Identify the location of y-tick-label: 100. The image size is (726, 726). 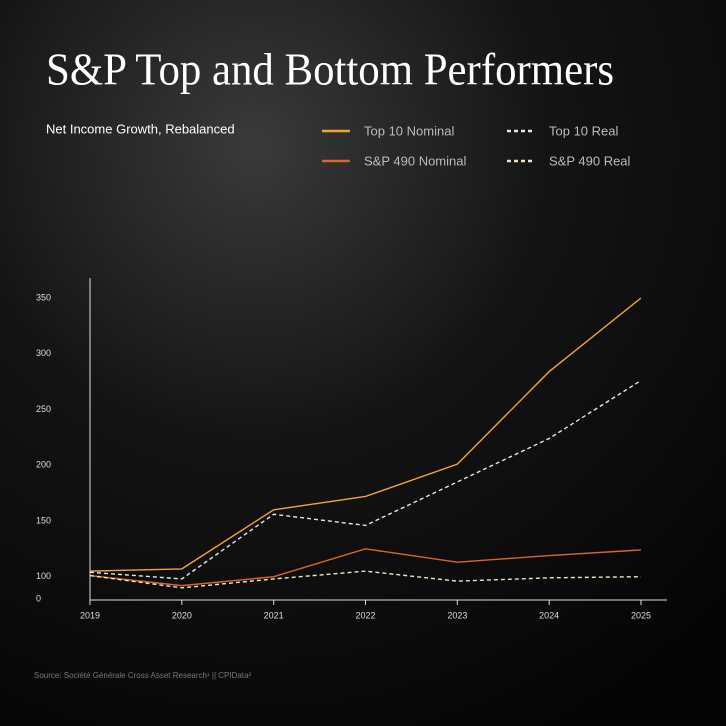
(43, 576).